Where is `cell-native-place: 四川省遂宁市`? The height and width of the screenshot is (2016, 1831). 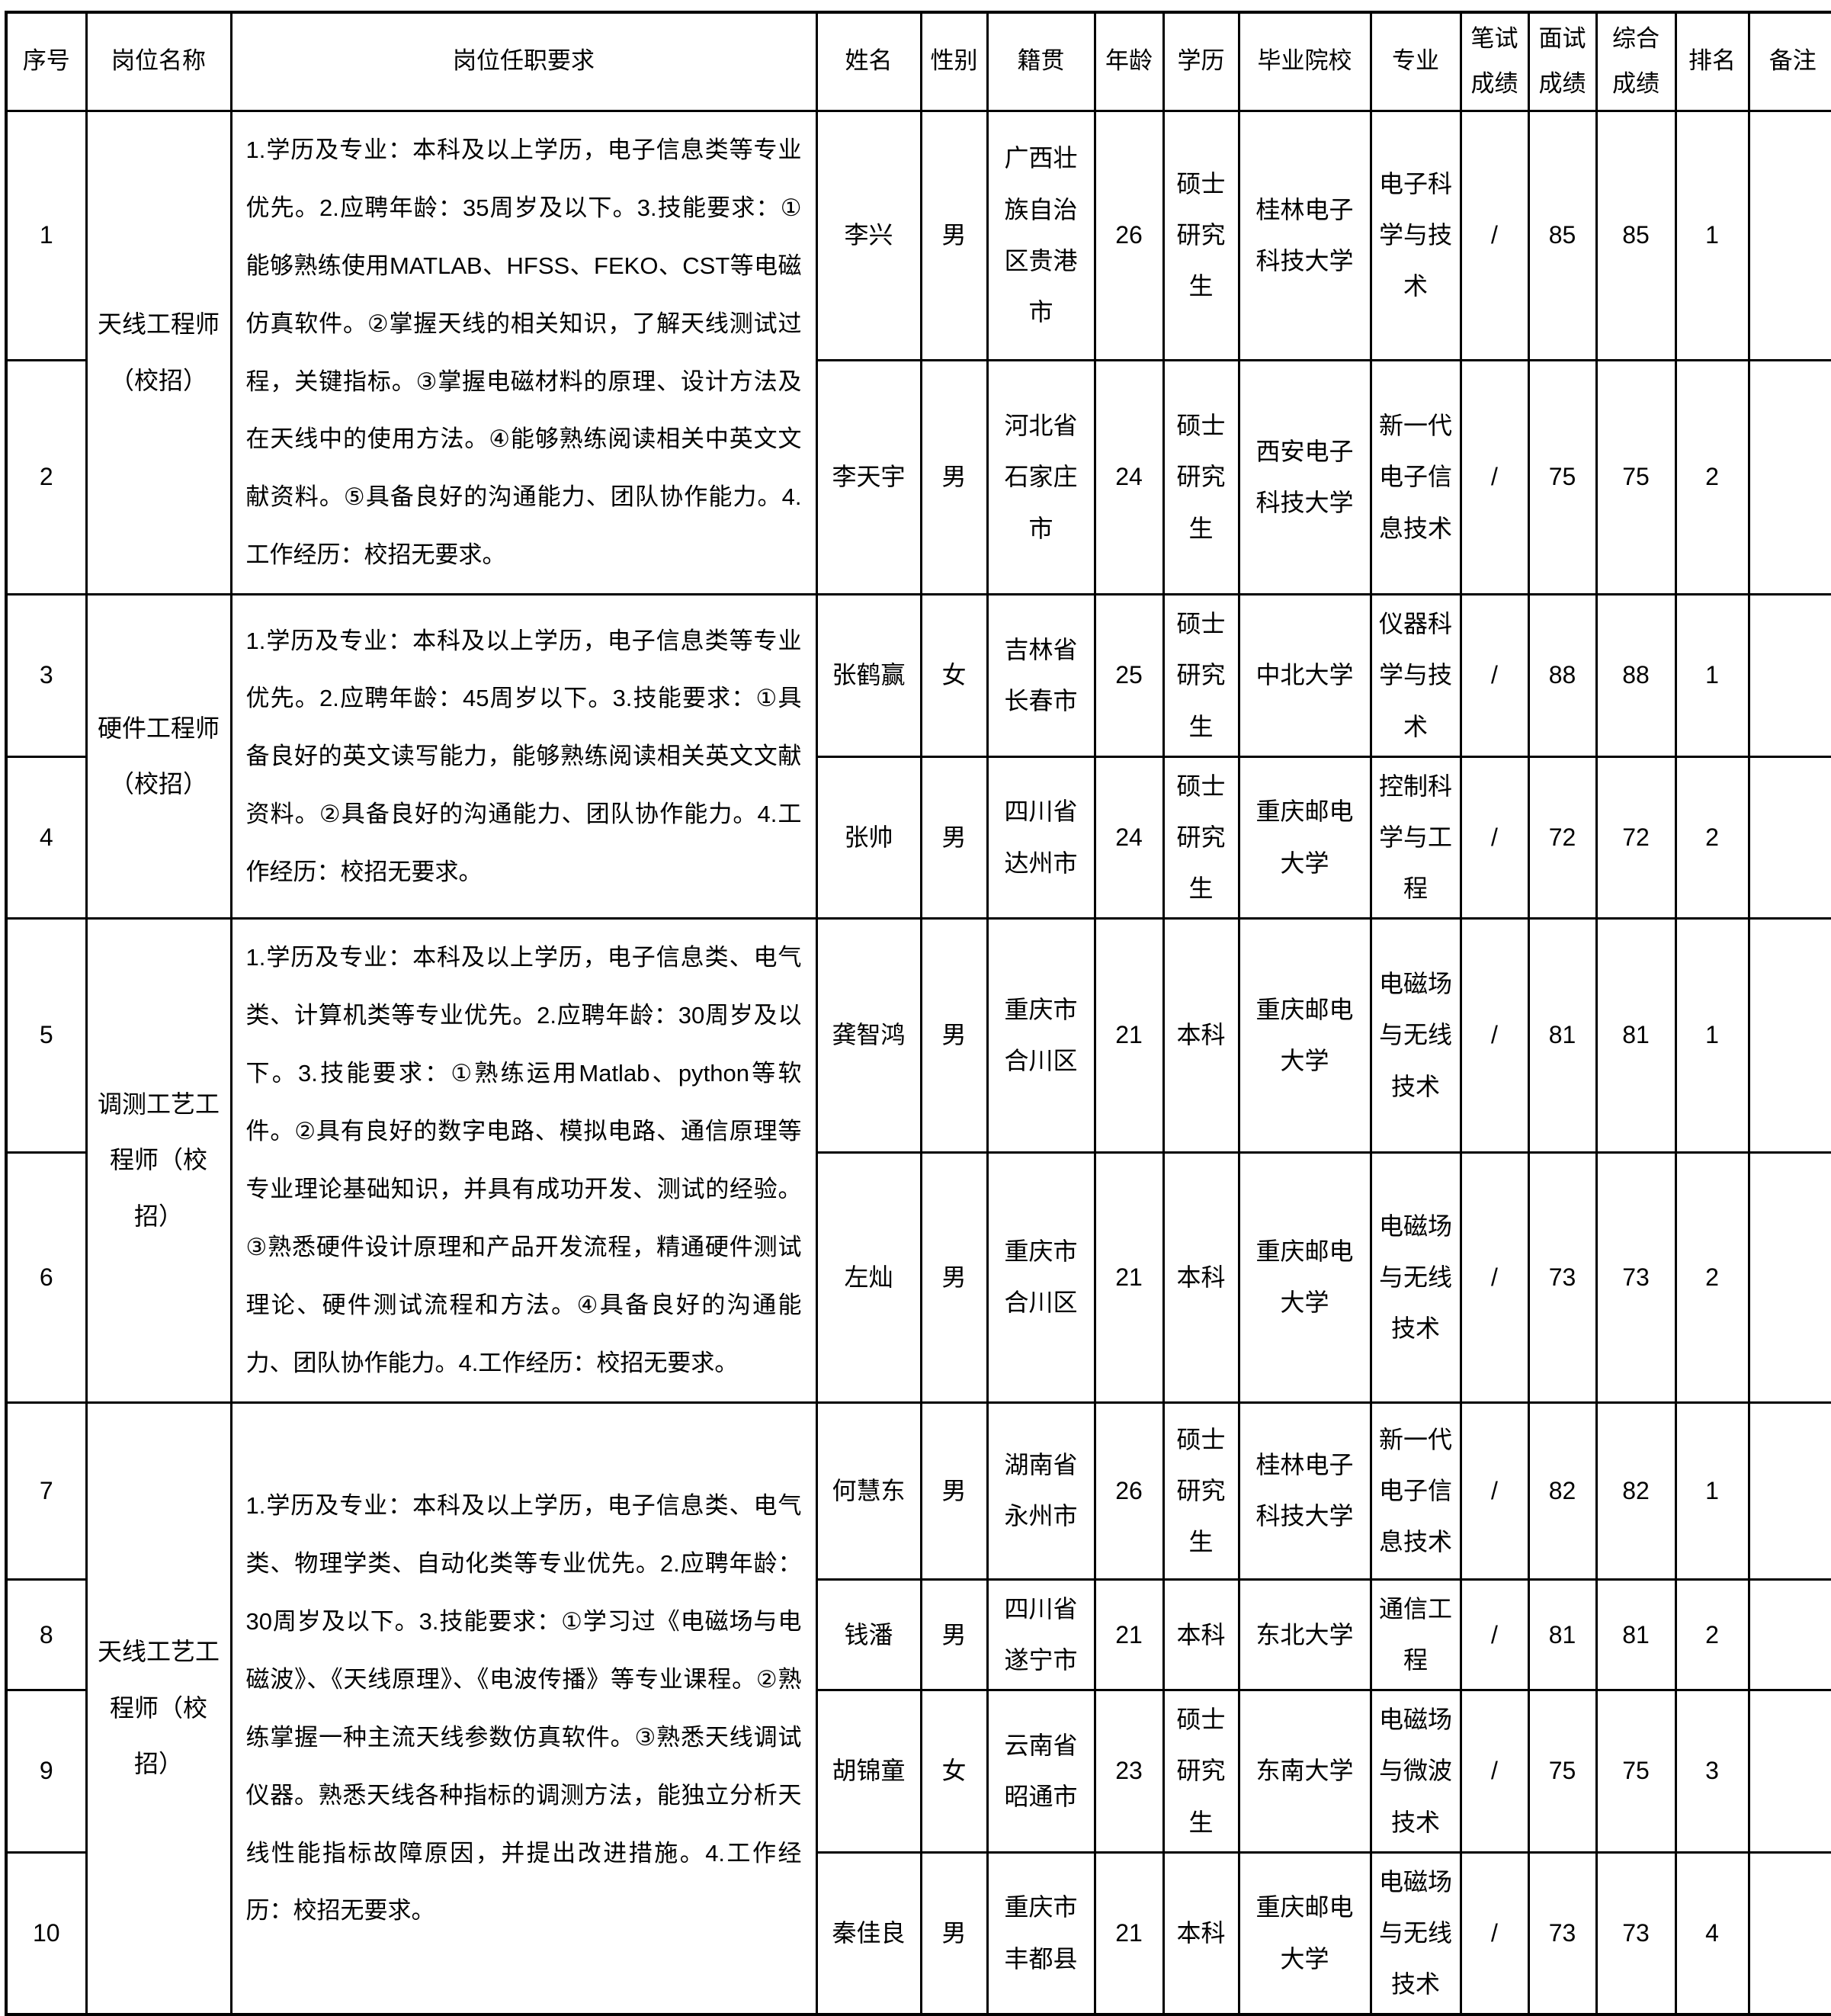 cell-native-place: 四川省遂宁市 is located at coordinates (1041, 1635).